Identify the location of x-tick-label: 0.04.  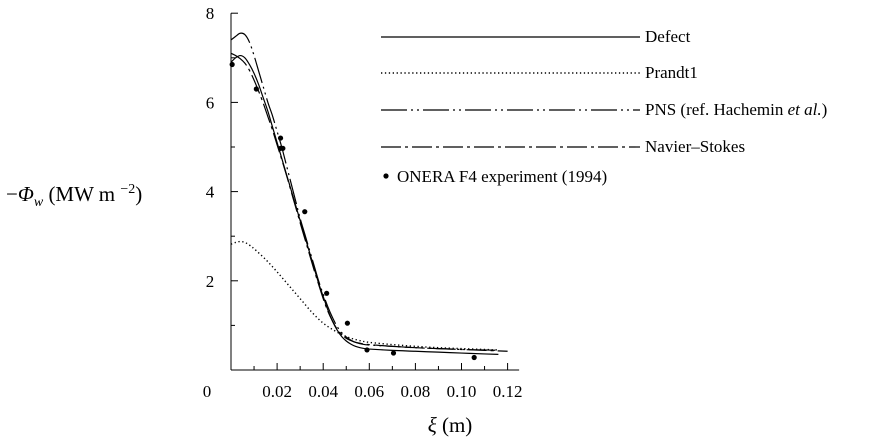
(323, 391).